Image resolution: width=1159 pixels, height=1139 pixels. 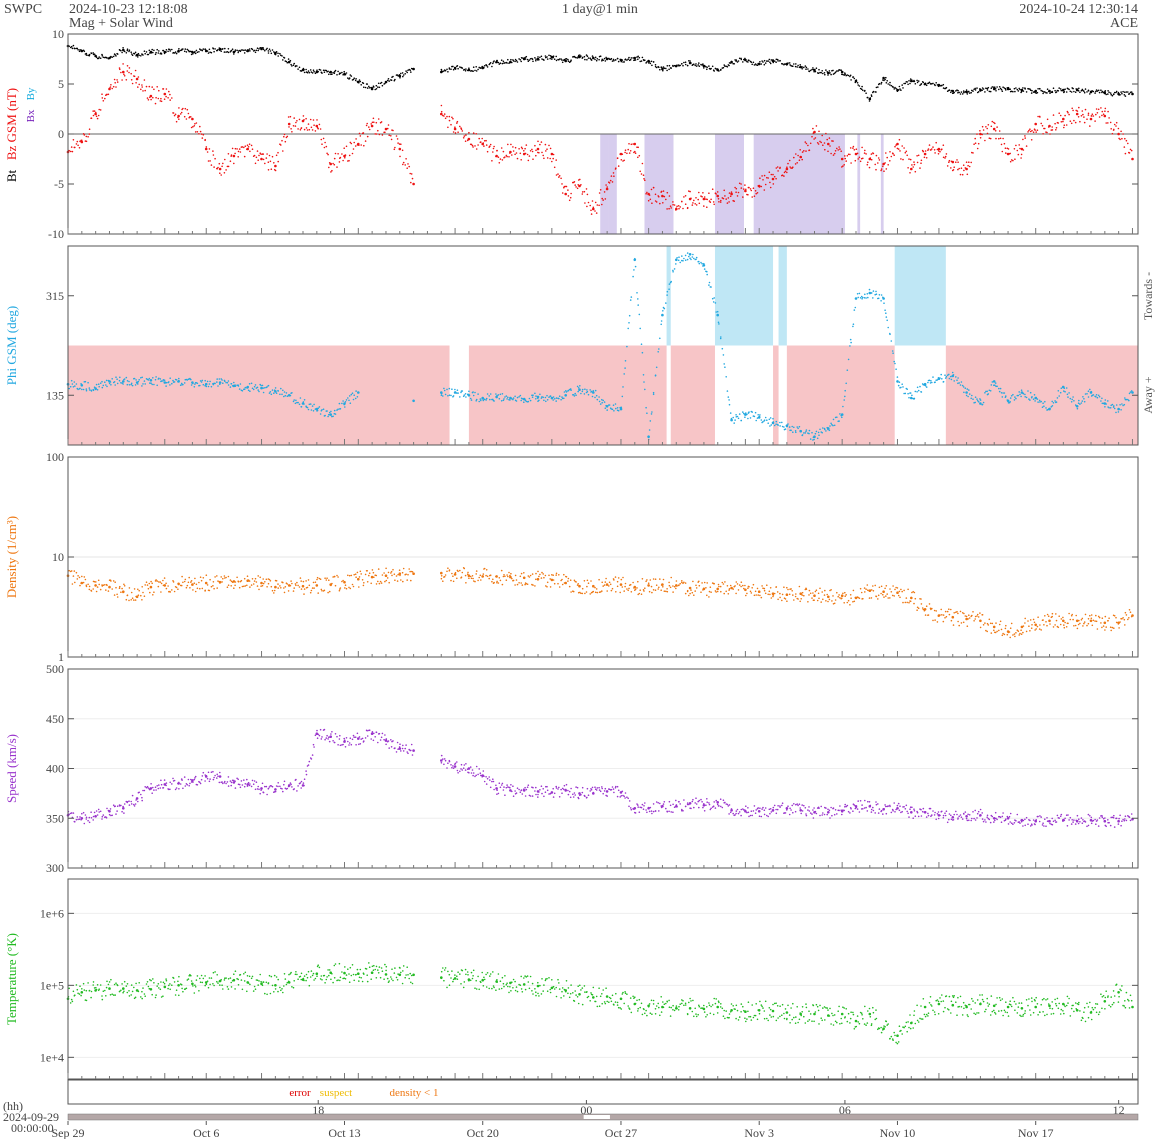 What do you see at coordinates (1049, 621) in the screenshot?
I see `density-point` at bounding box center [1049, 621].